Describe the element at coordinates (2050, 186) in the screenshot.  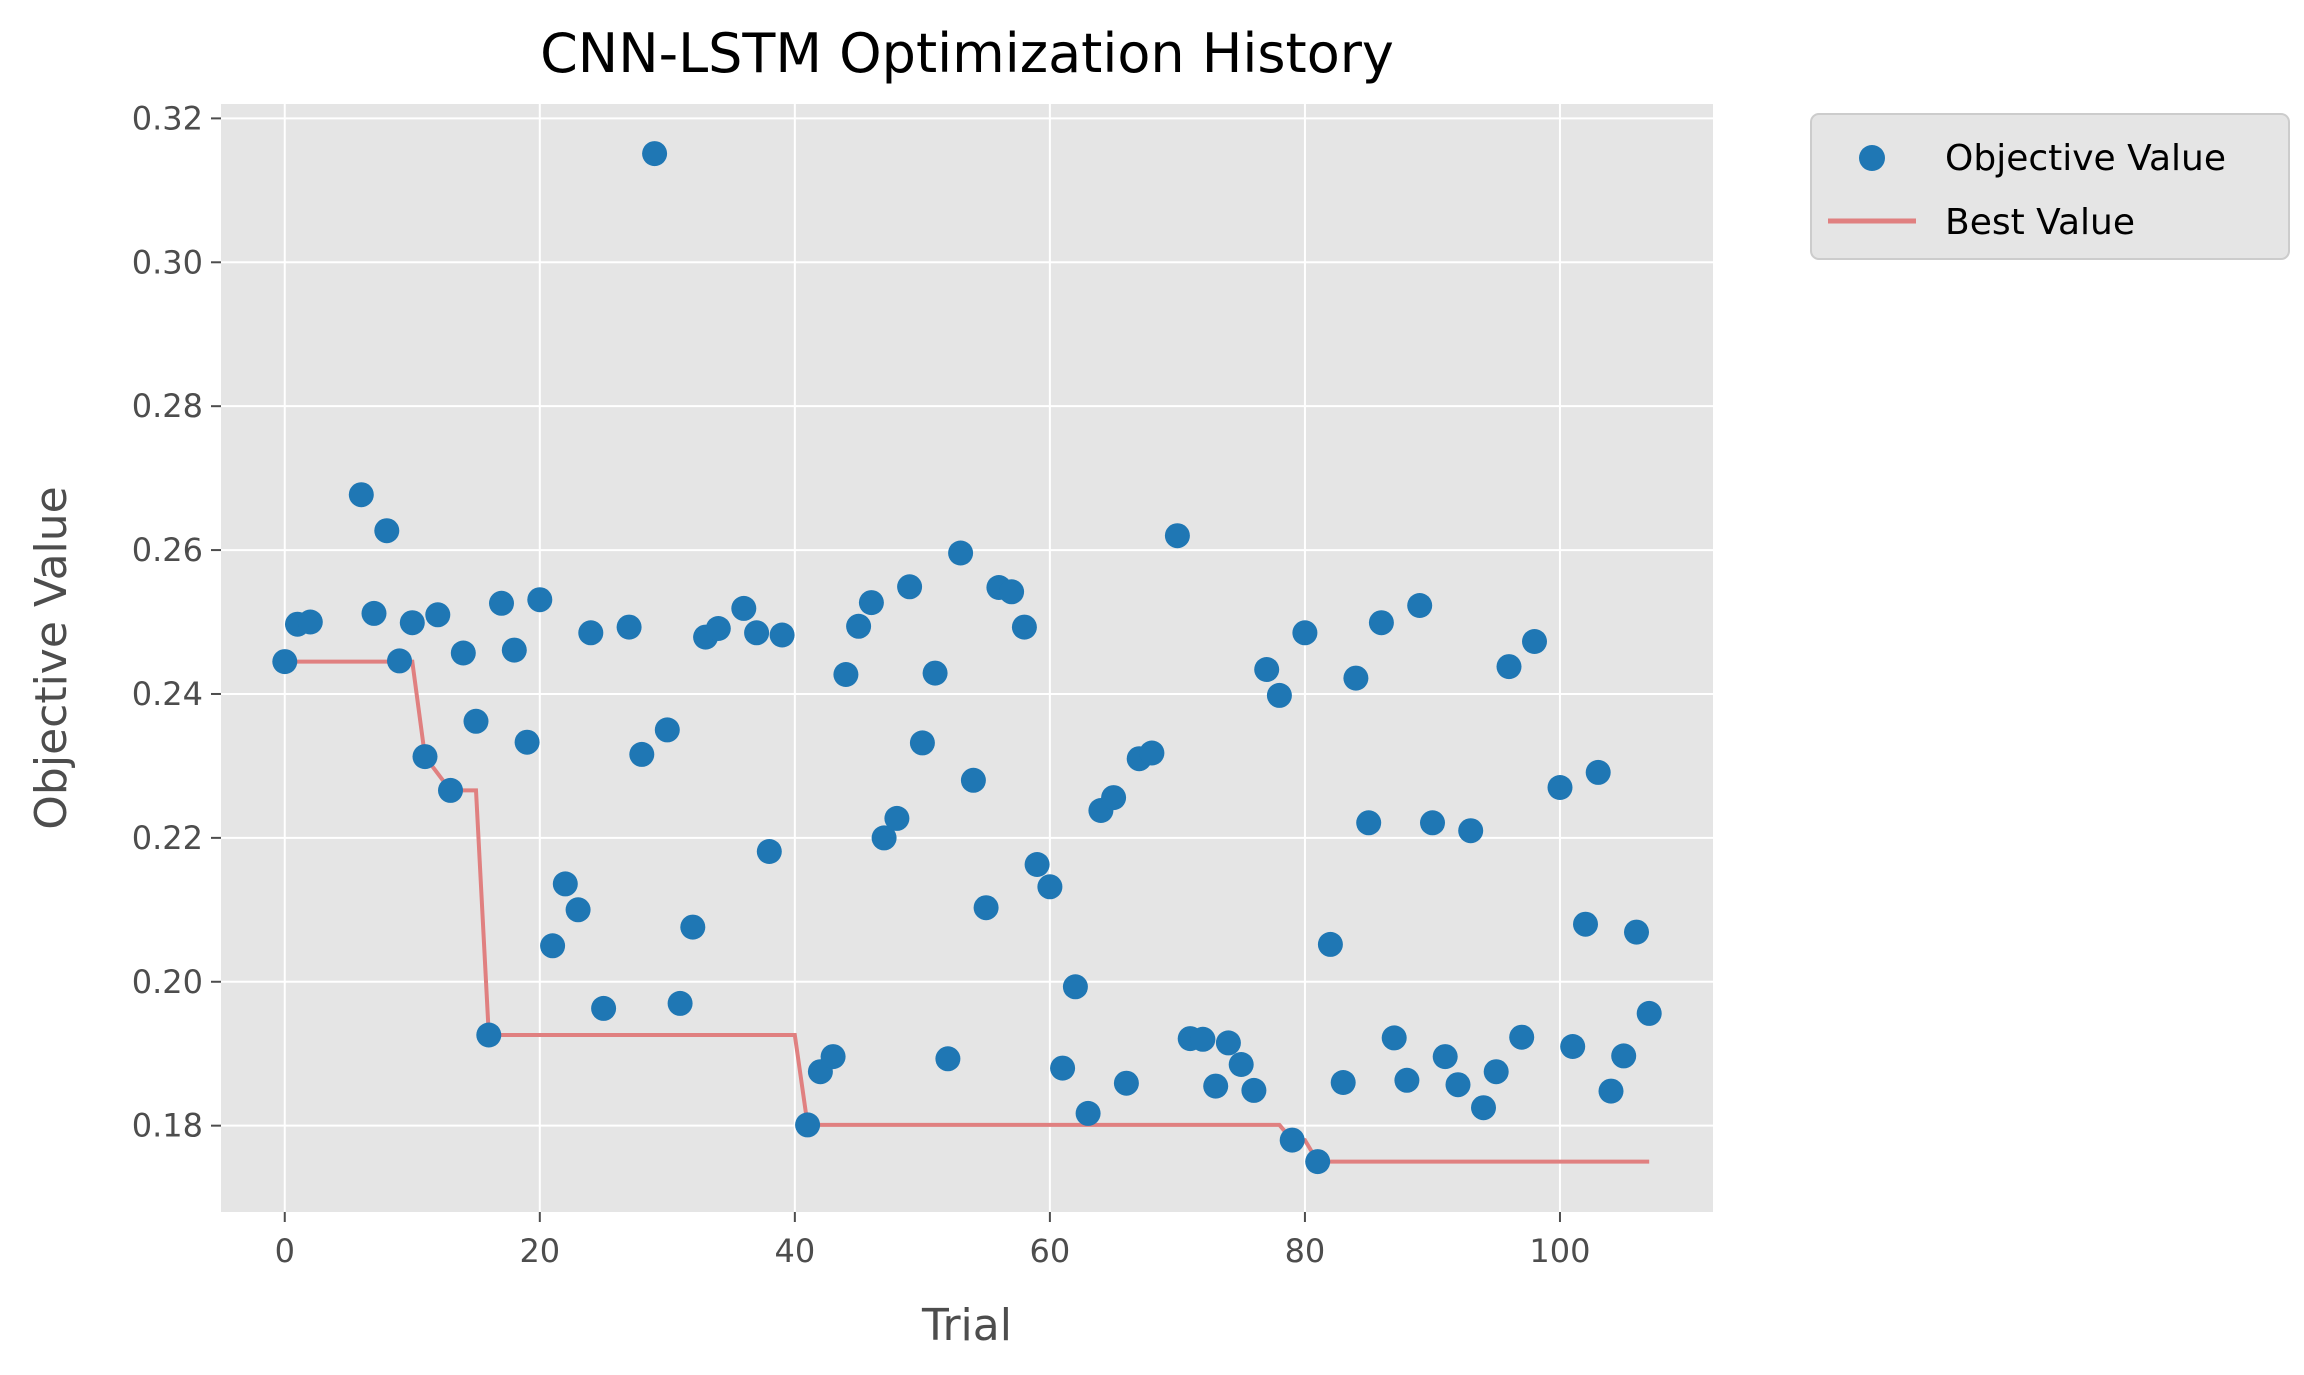
I see `legend: Objective Value Best Value` at that location.